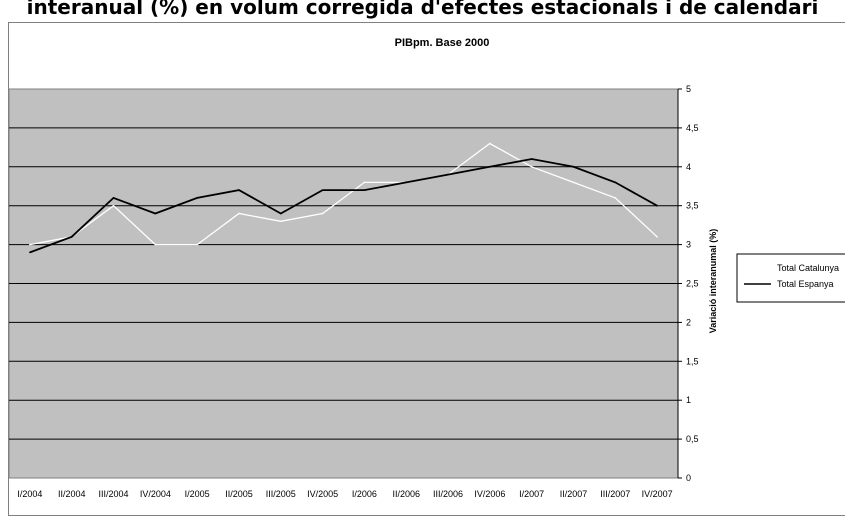 The image size is (845, 517). I want to click on x-tick-label: IV/2007, so click(657, 494).